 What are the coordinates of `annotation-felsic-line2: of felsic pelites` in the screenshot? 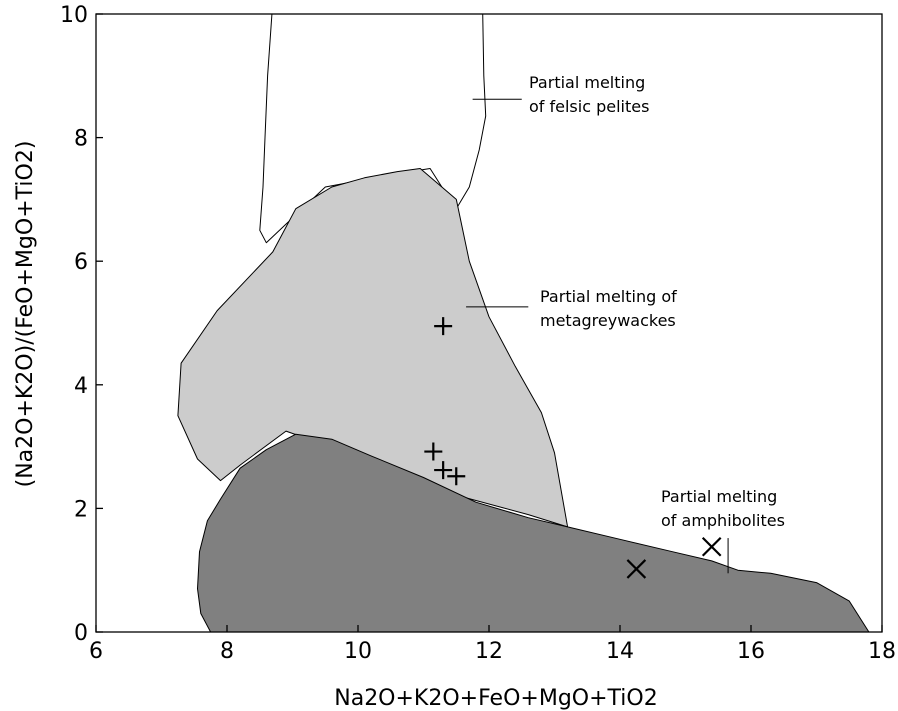 It's located at (589, 106).